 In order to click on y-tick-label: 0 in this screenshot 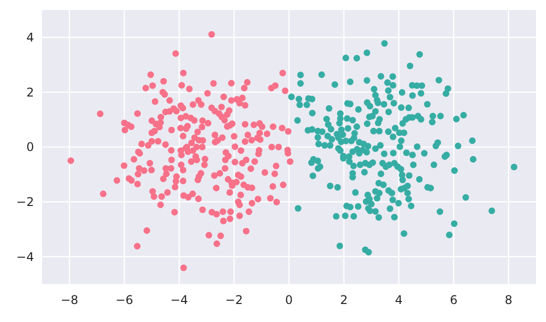, I will do `click(30, 147)`.